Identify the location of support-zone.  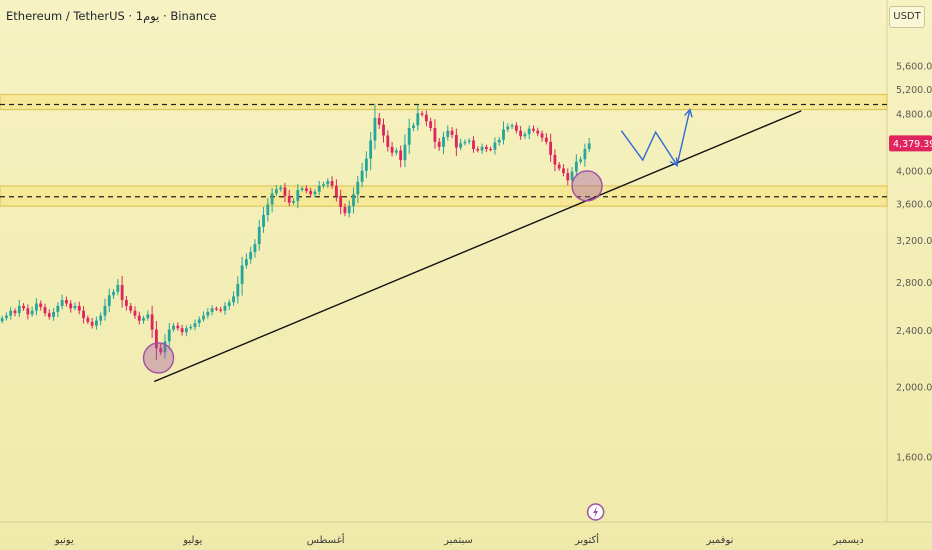
(444, 196).